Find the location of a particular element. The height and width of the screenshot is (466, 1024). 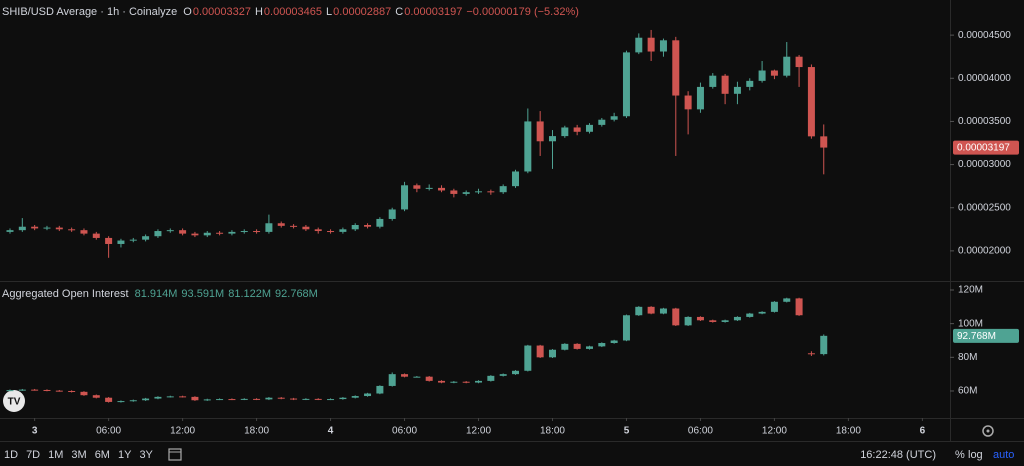

y-tick-label: 0.00003000 is located at coordinates (984, 164).